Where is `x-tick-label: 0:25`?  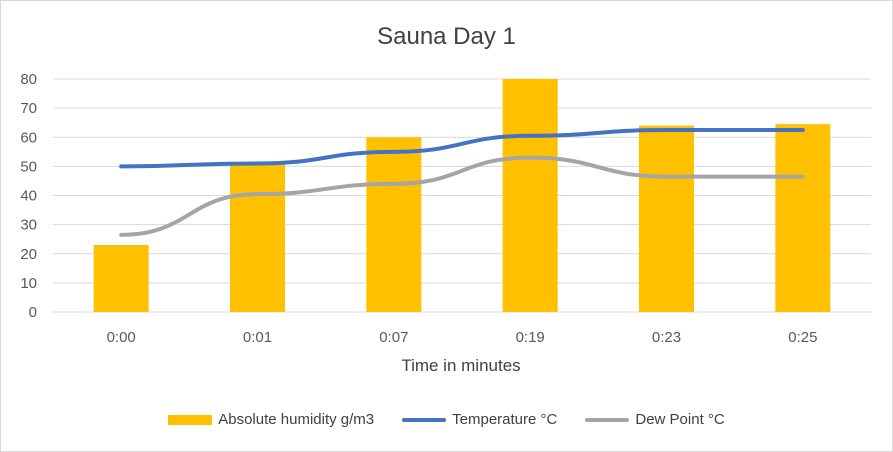
x-tick-label: 0:25 is located at coordinates (802, 337).